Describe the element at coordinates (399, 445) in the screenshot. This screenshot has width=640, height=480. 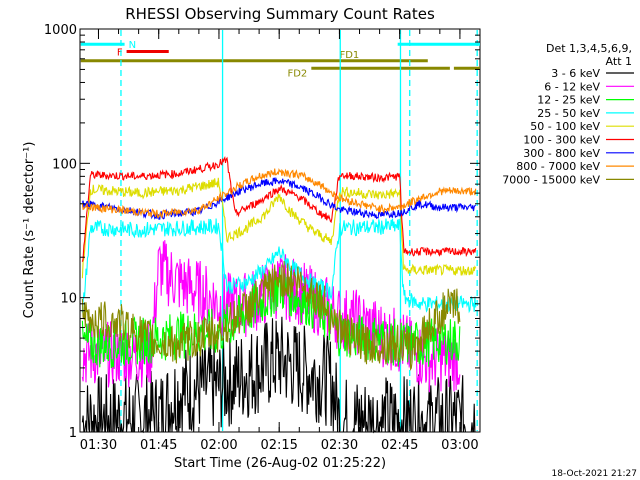
I see `x-tick-label: 02:45` at that location.